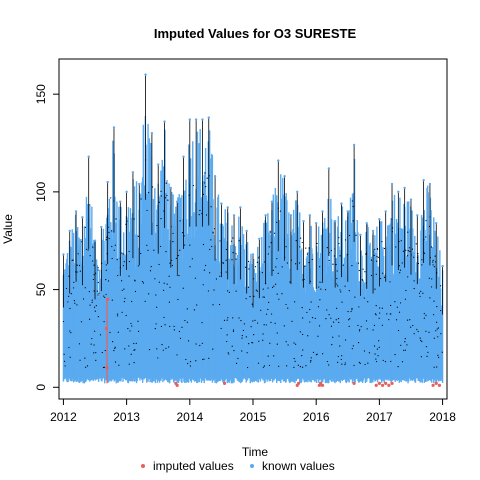  I want to click on x-tick-label: 2017, so click(379, 417).